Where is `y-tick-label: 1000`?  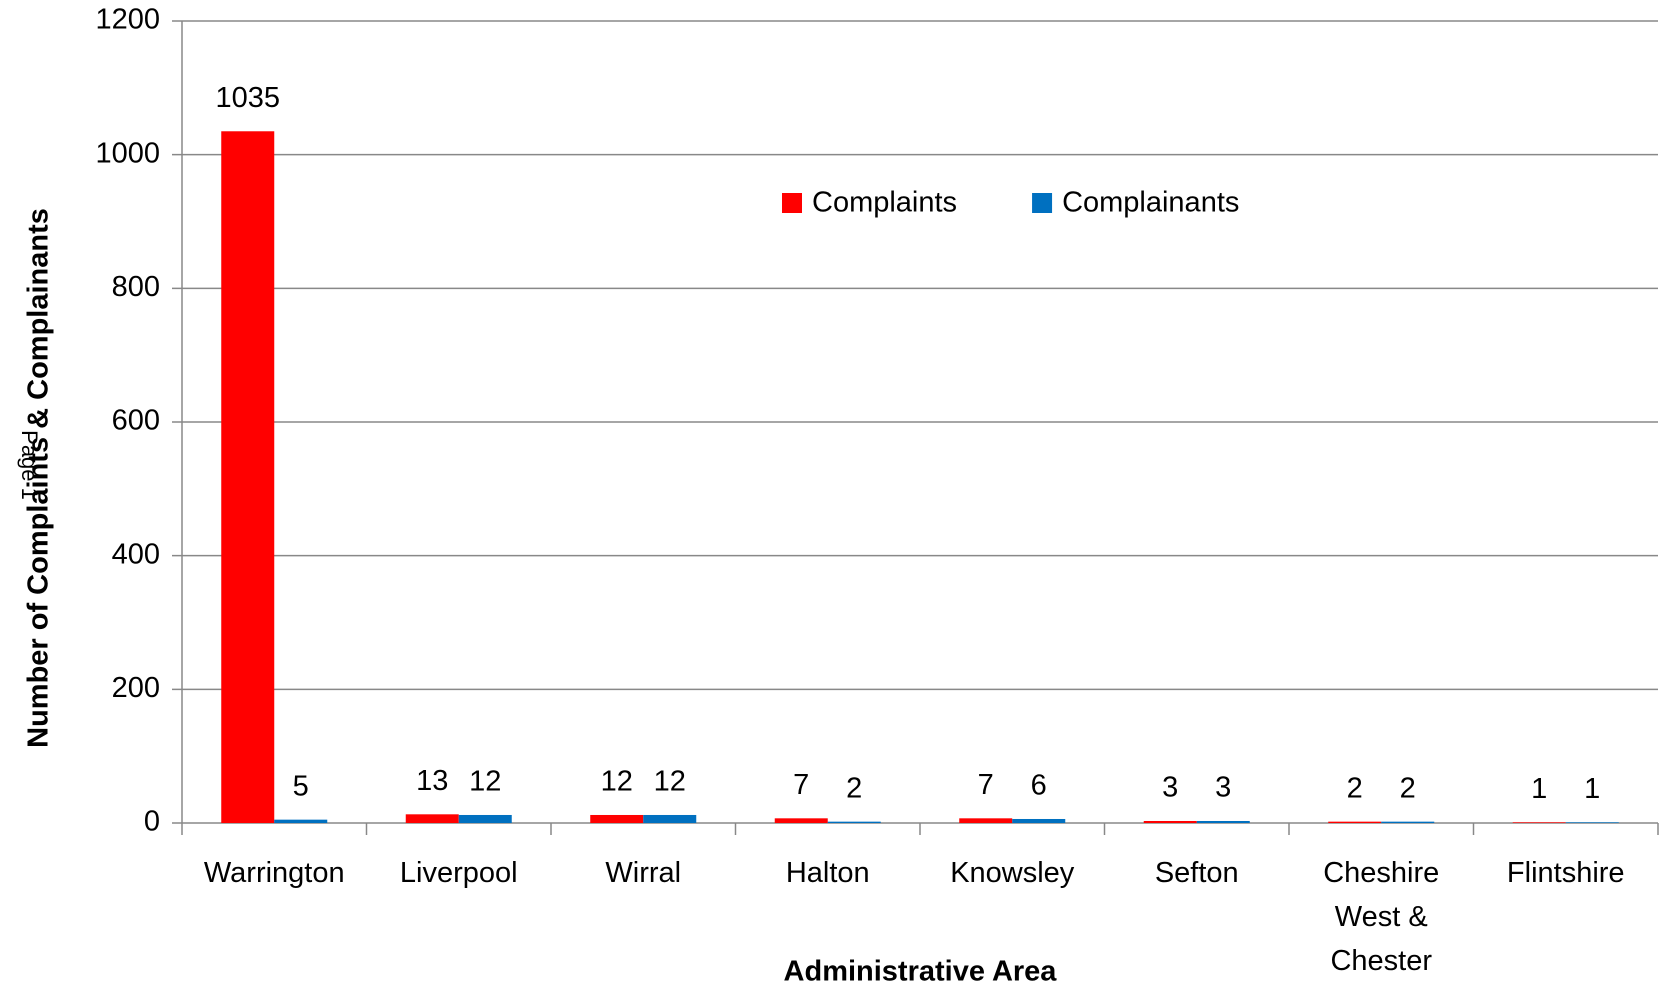 y-tick-label: 1000 is located at coordinates (127, 153).